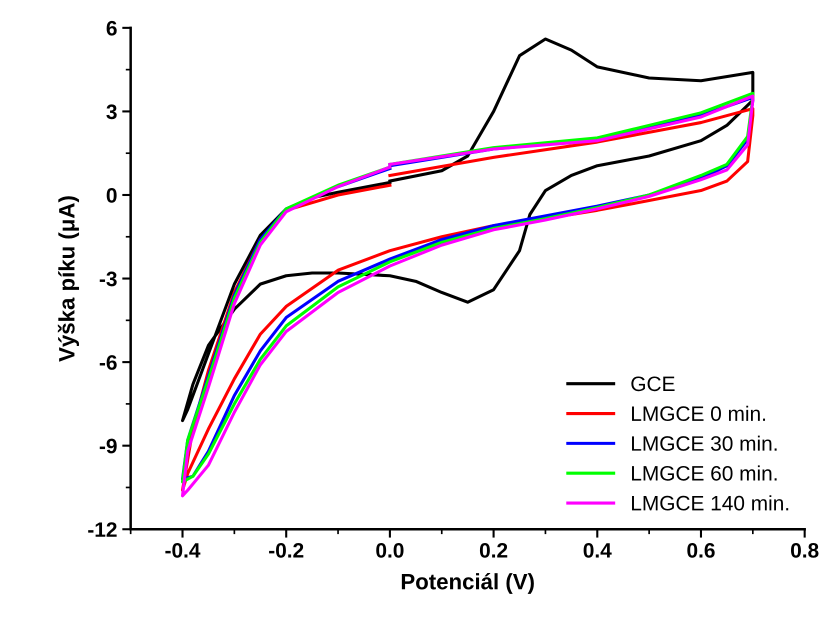 Image resolution: width=827 pixels, height=619 pixels. Describe the element at coordinates (704, 473) in the screenshot. I see `legend-label: LMGCE 60 min.` at that location.